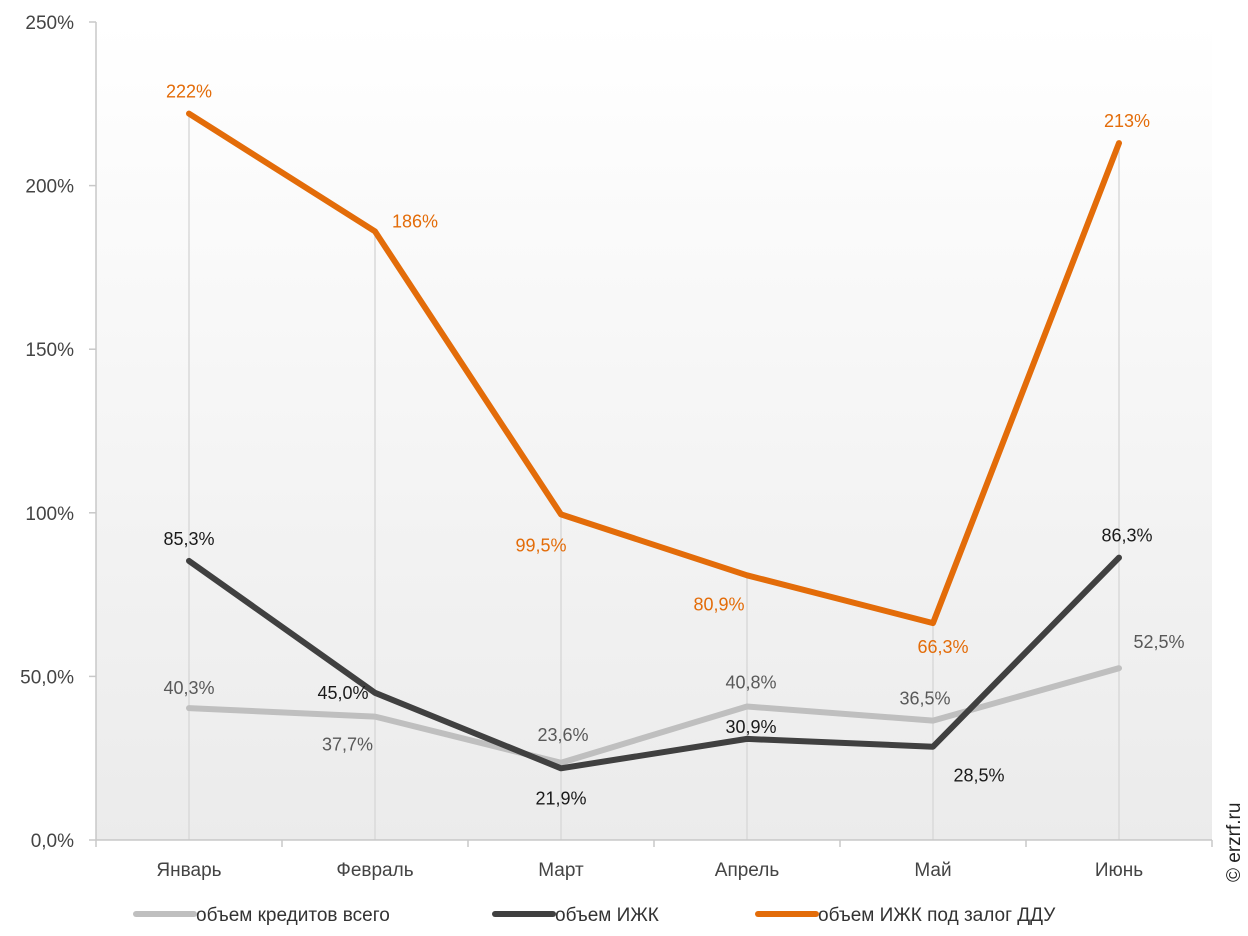  What do you see at coordinates (942, 647) in the screenshot?
I see `data-label: 66,3%` at bounding box center [942, 647].